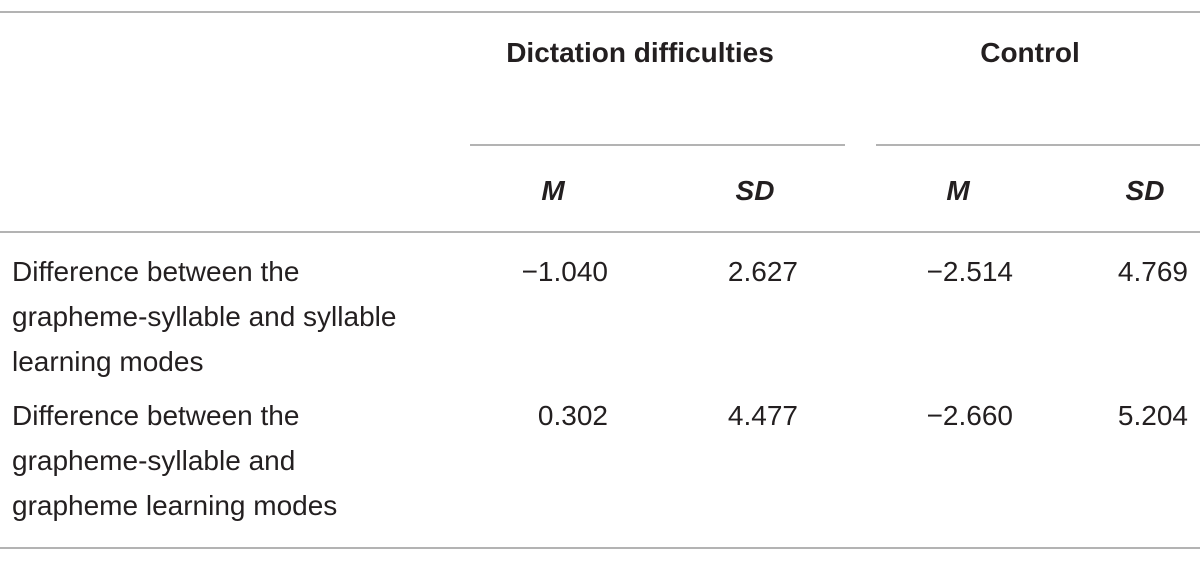 The height and width of the screenshot is (561, 1200). Describe the element at coordinates (600, 548) in the screenshot. I see `bottom-rule` at that location.